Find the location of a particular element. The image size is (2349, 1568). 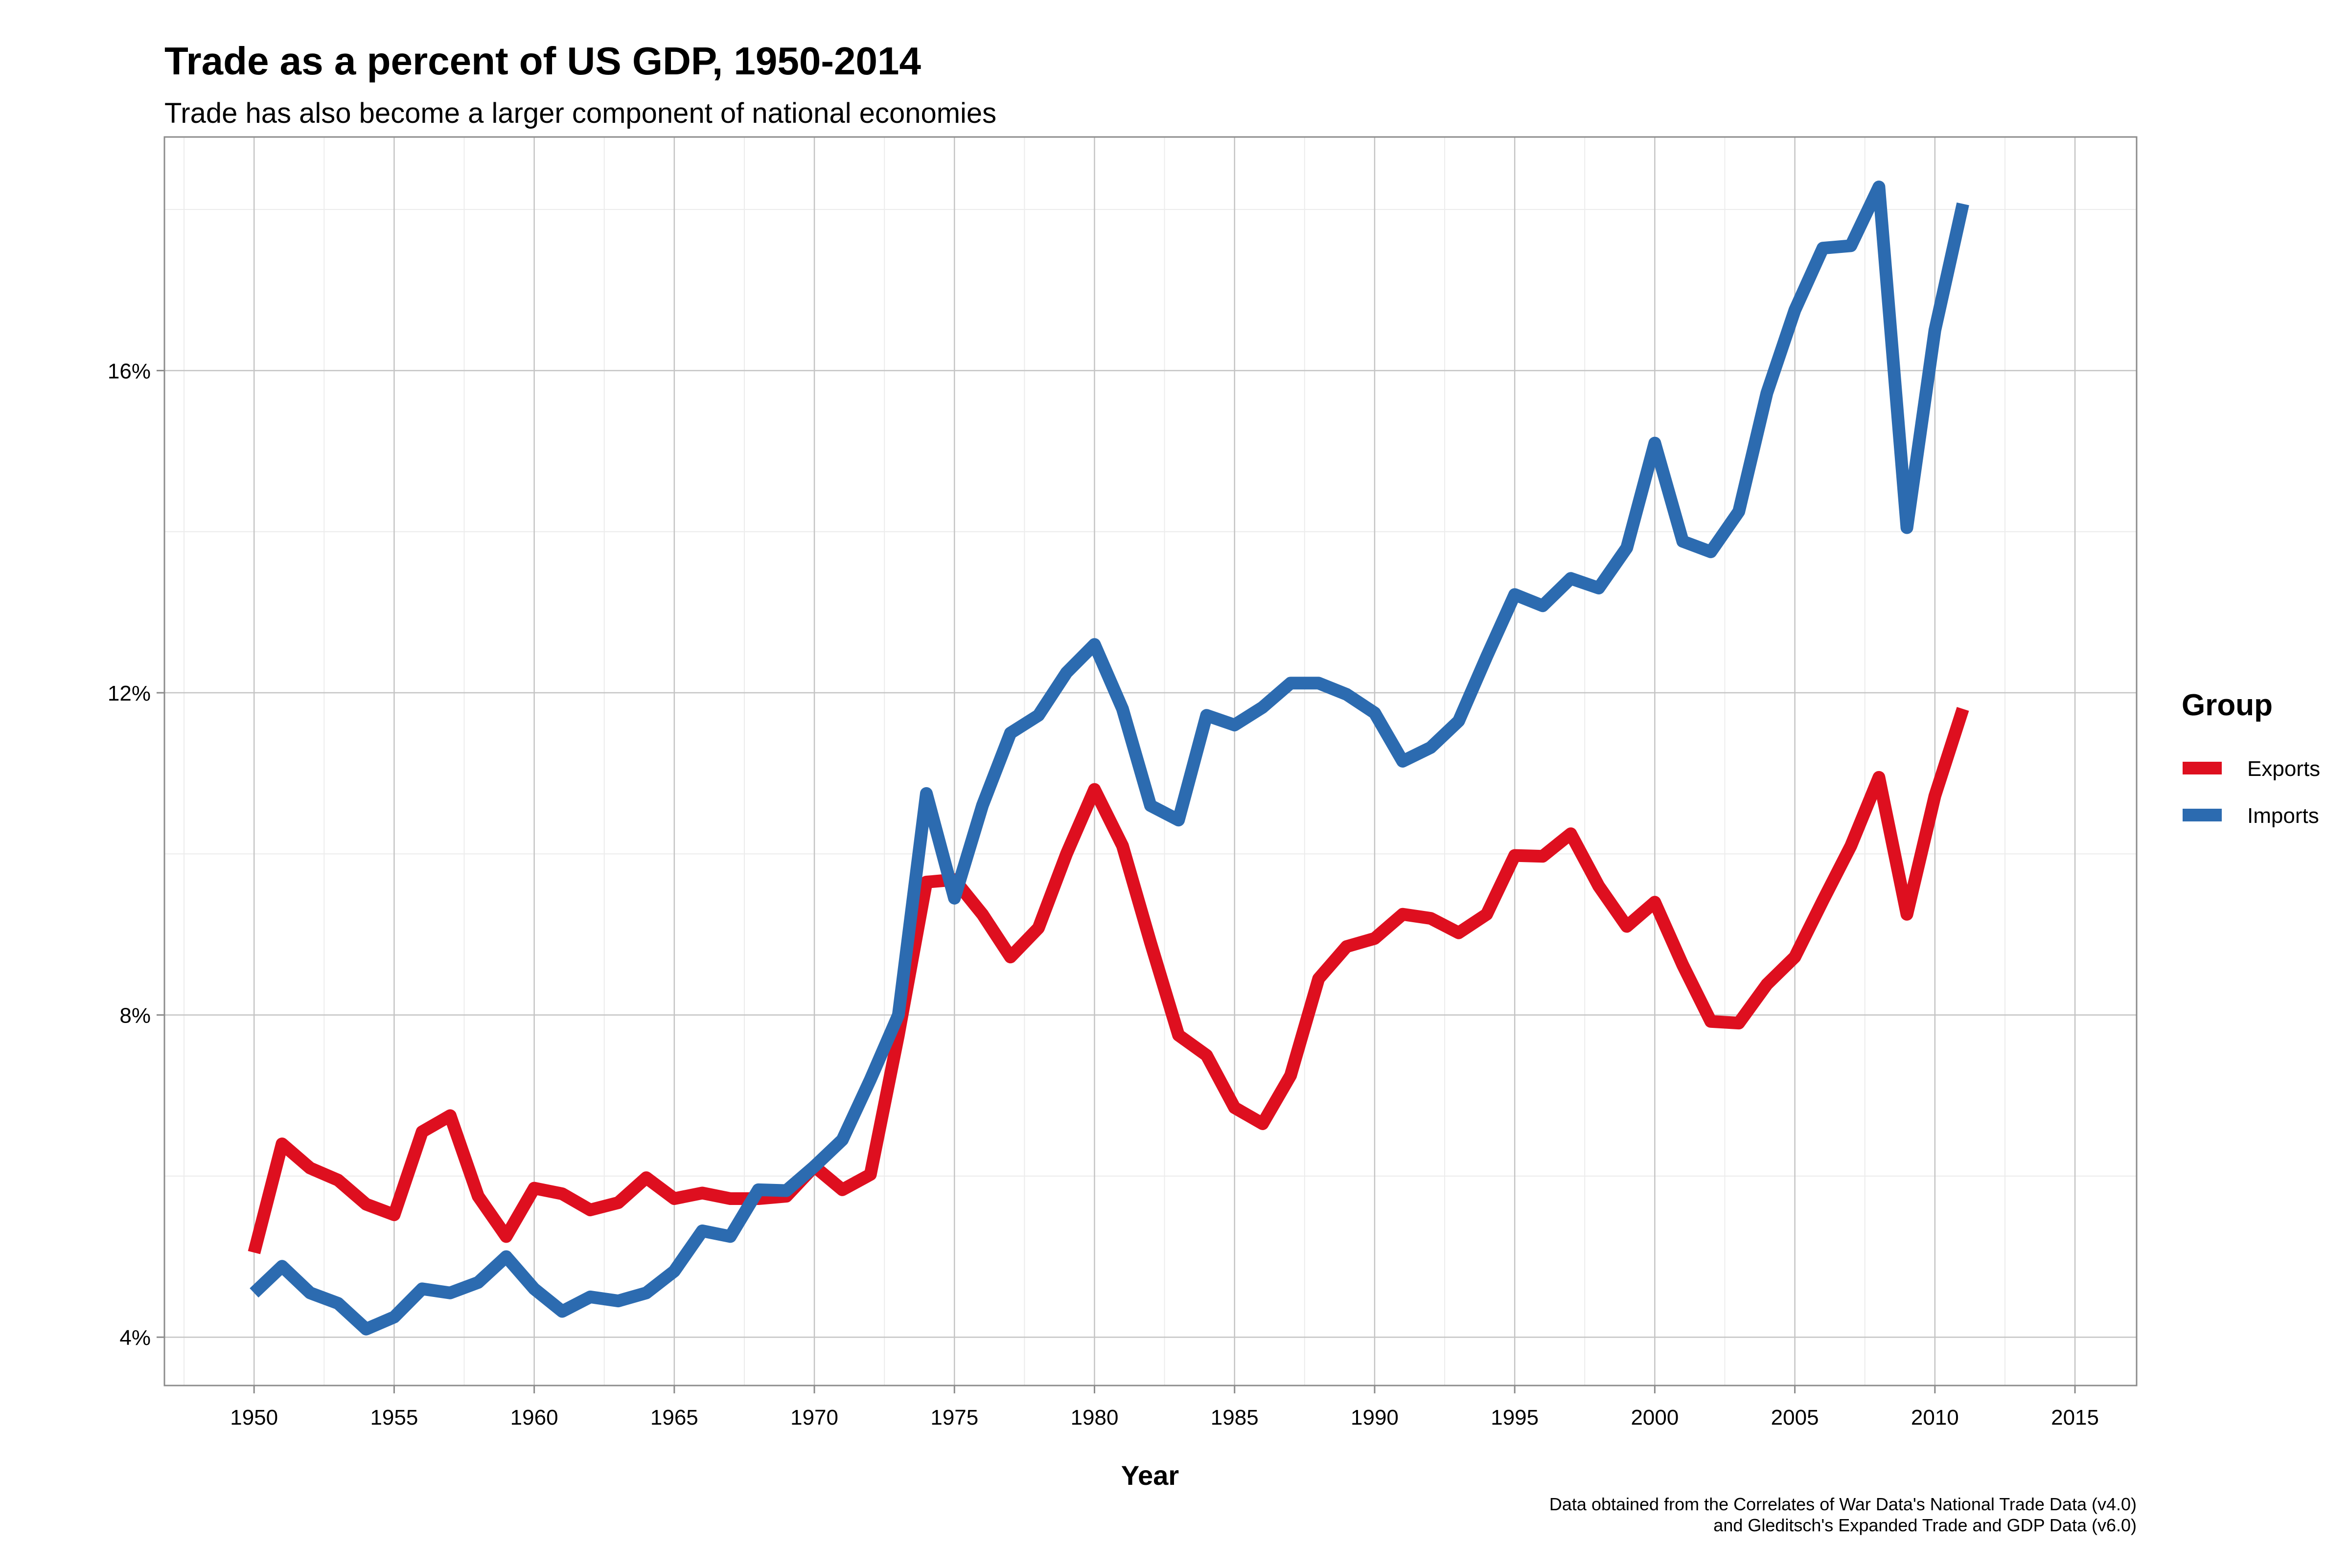

x-tick-label: 1960 is located at coordinates (534, 1418).